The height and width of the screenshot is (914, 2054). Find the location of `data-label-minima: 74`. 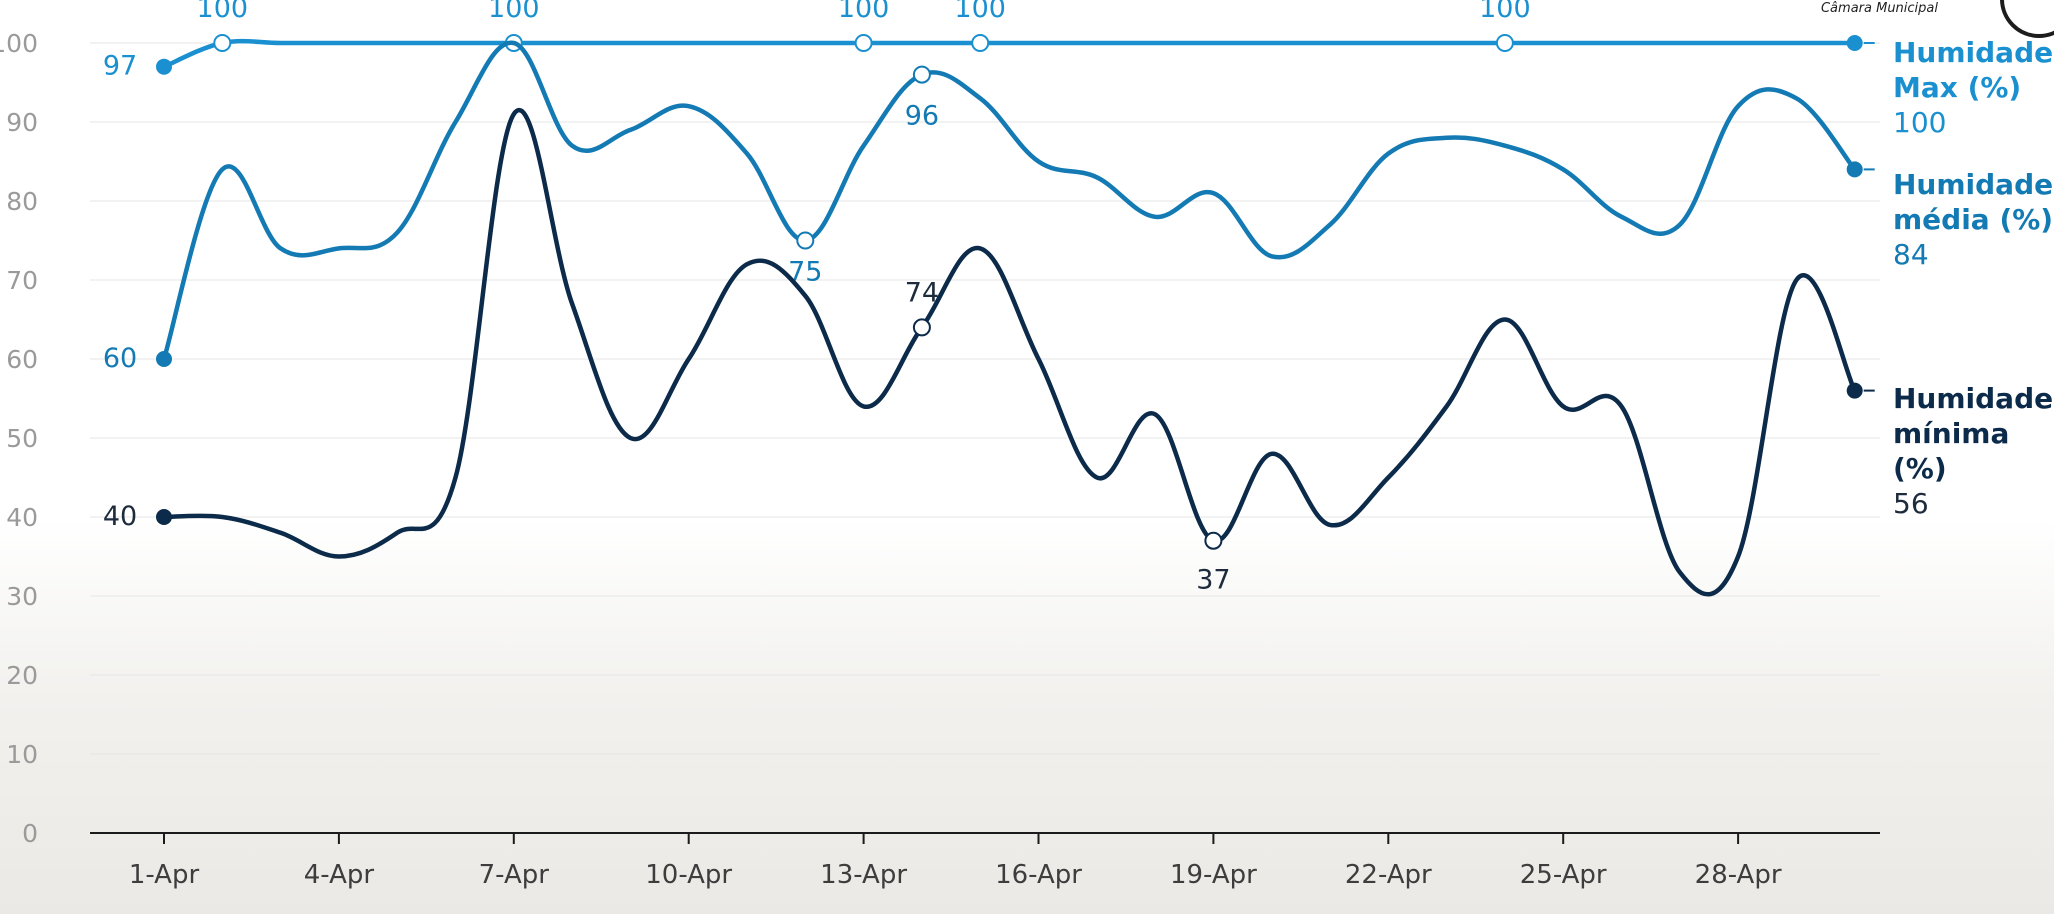

data-label-minima: 74 is located at coordinates (922, 292).